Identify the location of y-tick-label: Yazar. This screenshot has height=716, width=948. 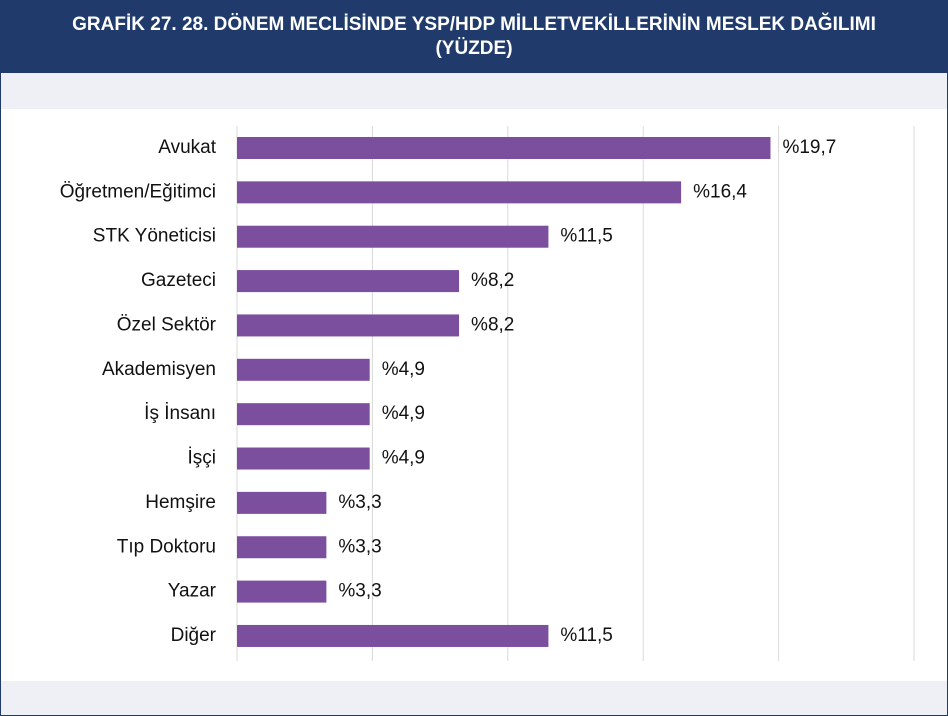
(192, 591).